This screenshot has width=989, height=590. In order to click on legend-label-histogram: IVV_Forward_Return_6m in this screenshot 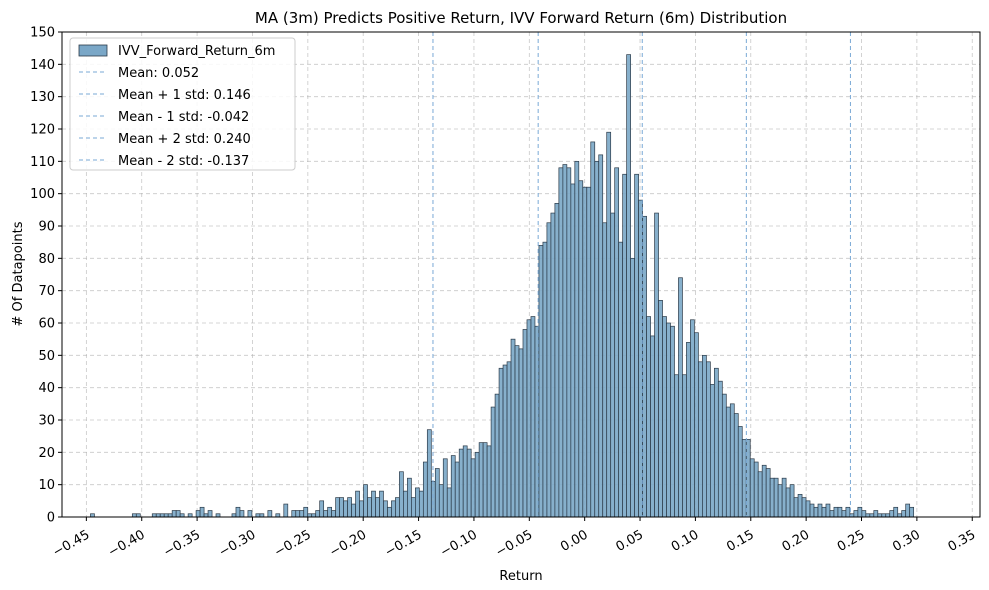, I will do `click(196, 51)`.